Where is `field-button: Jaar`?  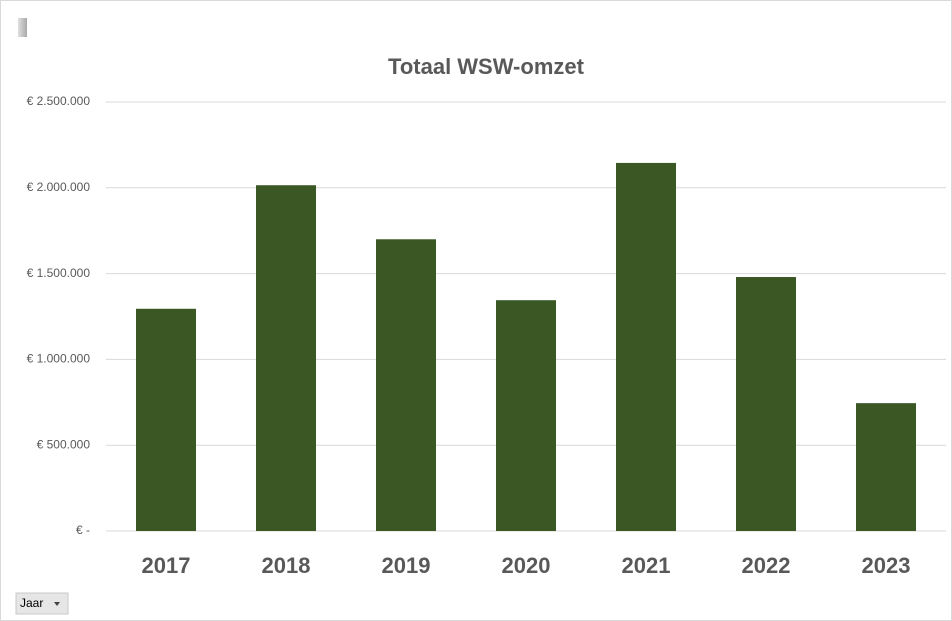
field-button: Jaar is located at coordinates (42, 603).